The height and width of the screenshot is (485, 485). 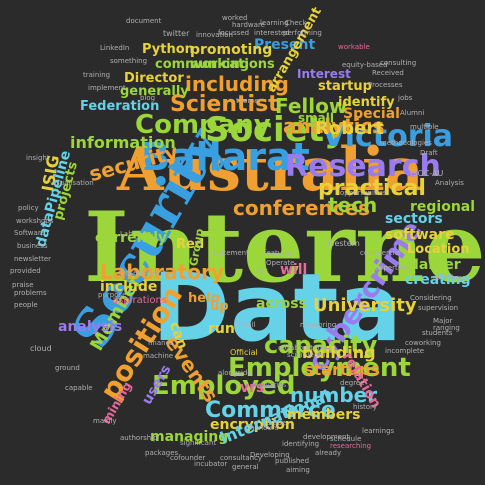 I want to click on word-operate: Operate, so click(x=280, y=263).